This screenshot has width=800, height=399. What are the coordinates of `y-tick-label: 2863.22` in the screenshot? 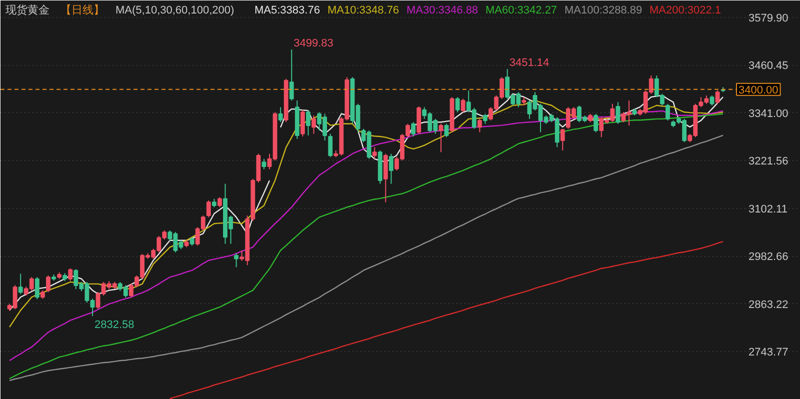 It's located at (768, 304).